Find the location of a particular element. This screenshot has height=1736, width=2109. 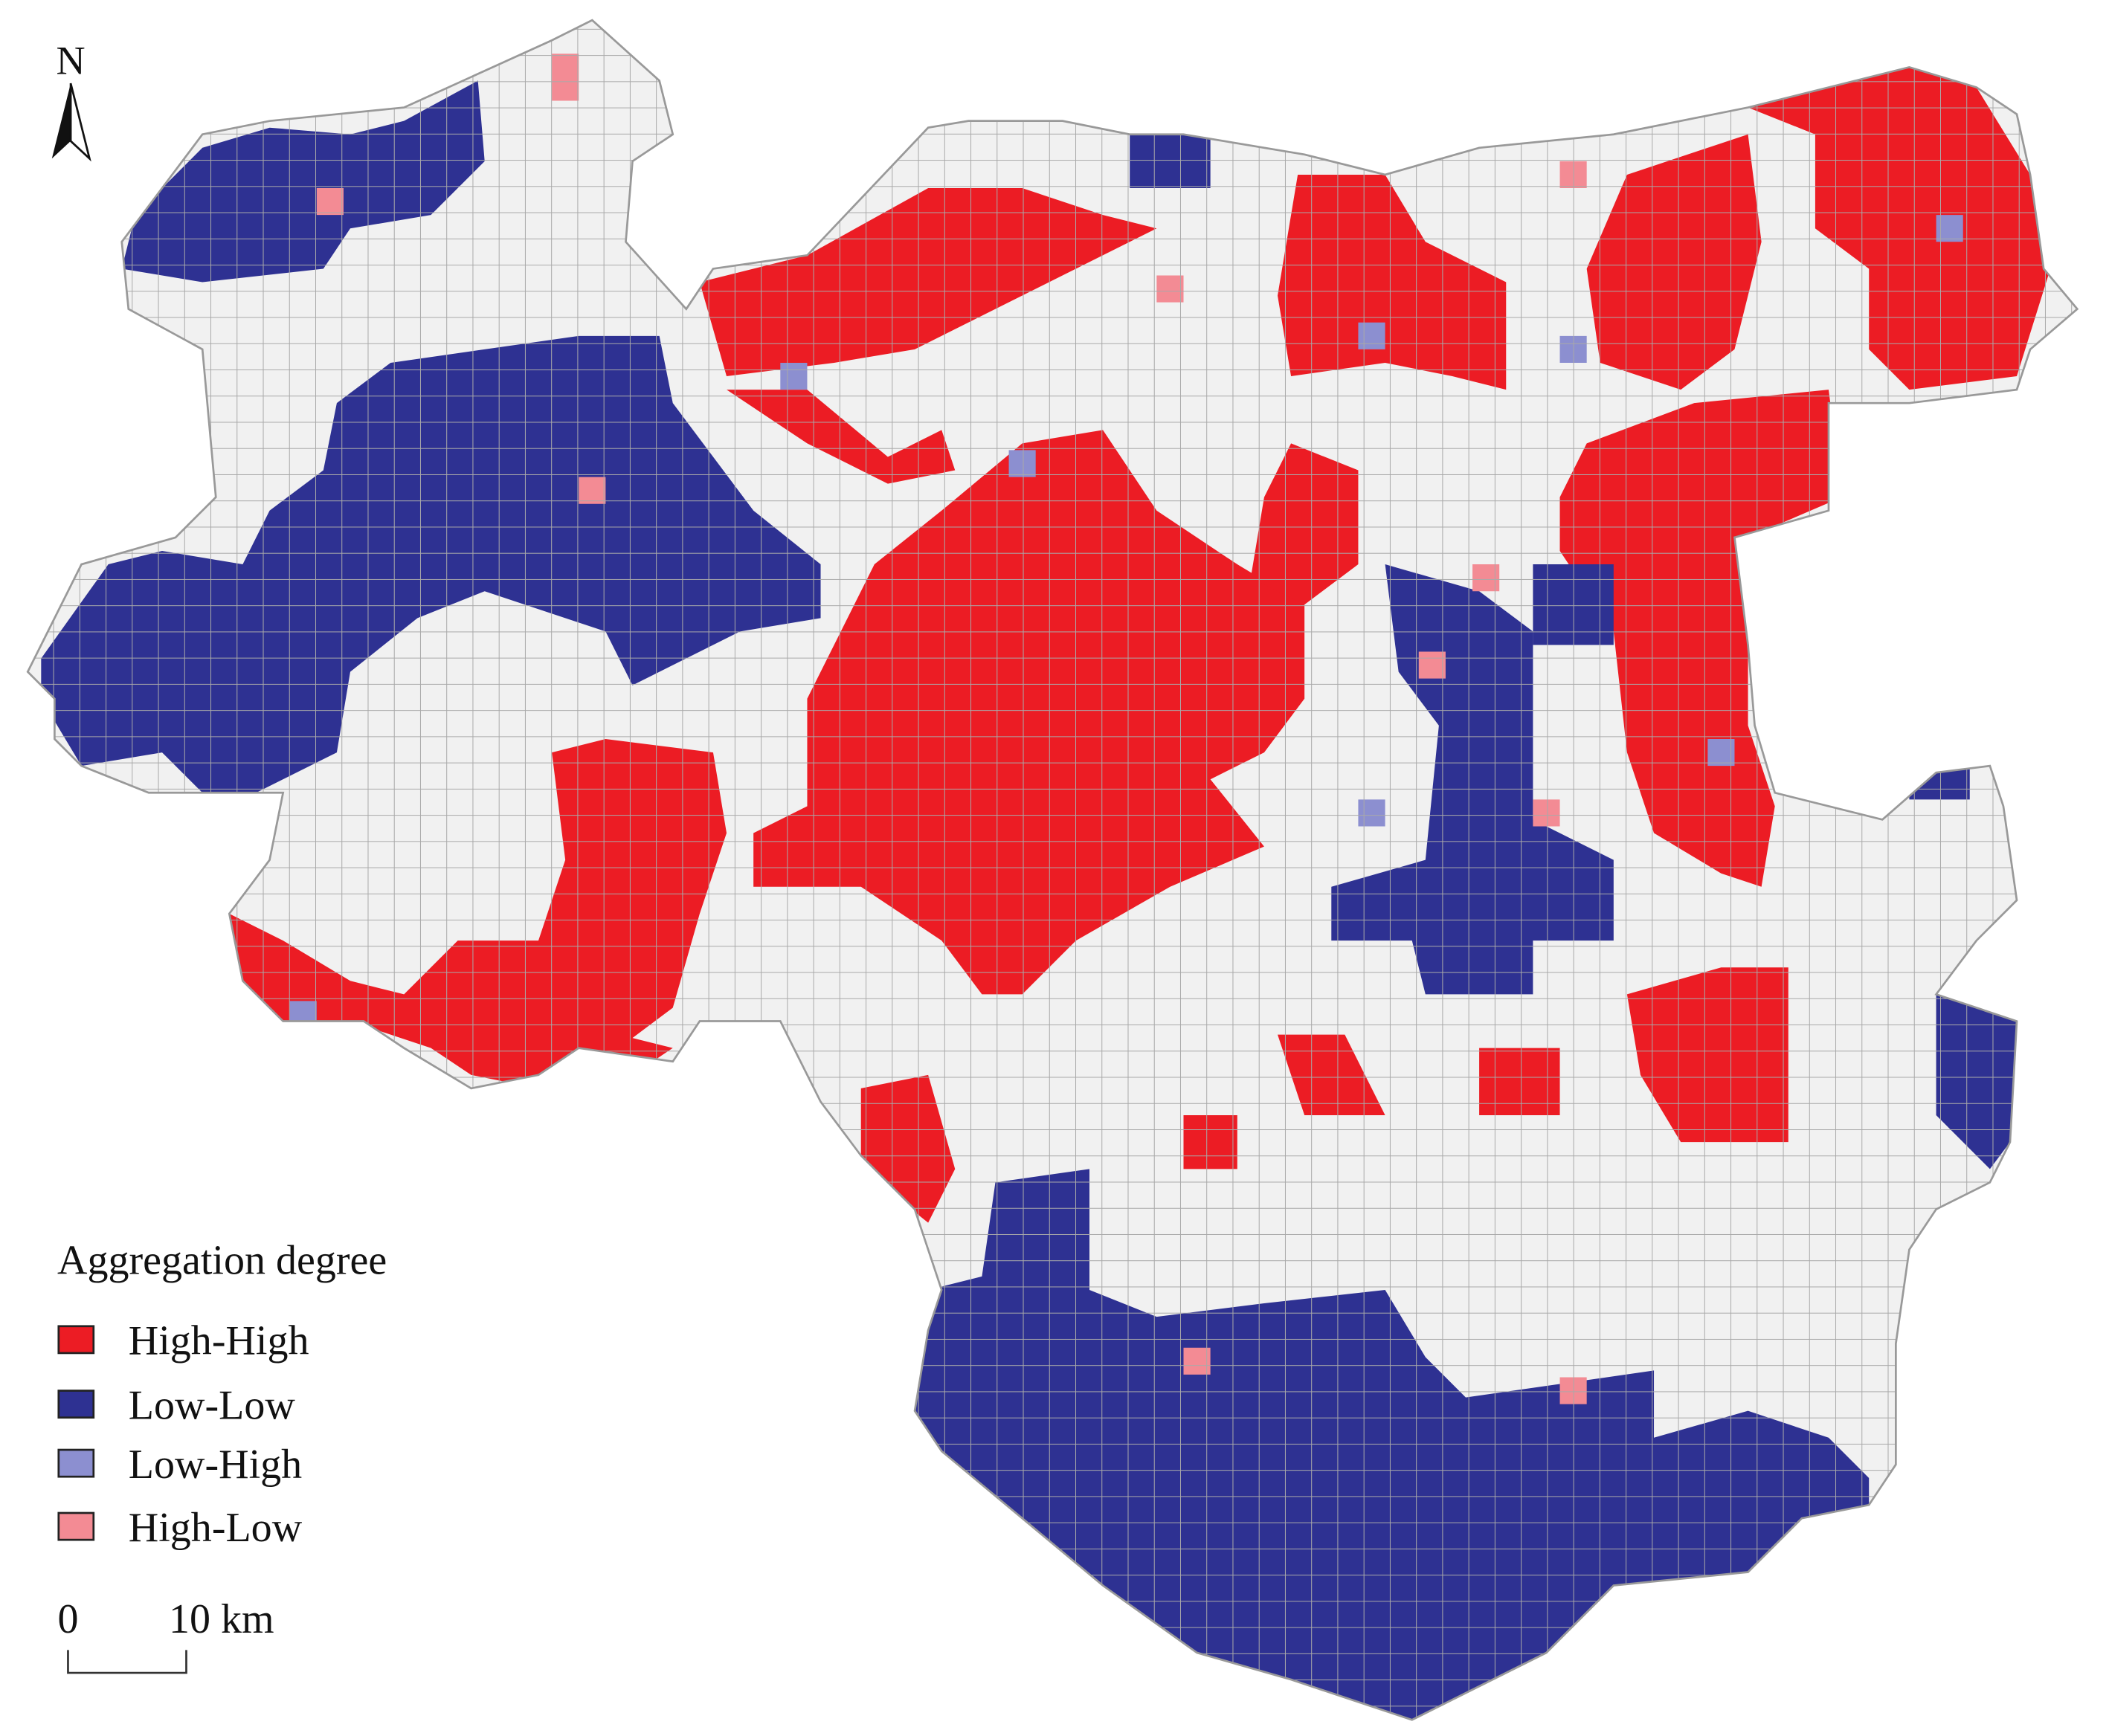

legend-title: Aggregation degree is located at coordinates (222, 1260).